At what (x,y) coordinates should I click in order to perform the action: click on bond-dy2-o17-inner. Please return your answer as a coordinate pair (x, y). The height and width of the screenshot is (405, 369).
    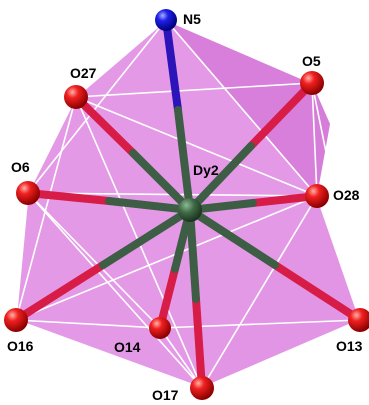
    Looking at the image, I should click on (193, 254).